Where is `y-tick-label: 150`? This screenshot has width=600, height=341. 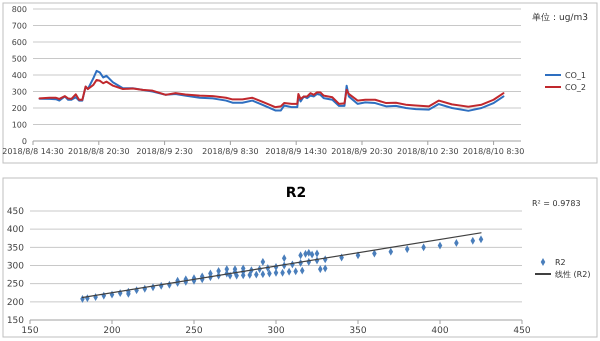 y-tick-label: 150 is located at coordinates (15, 321).